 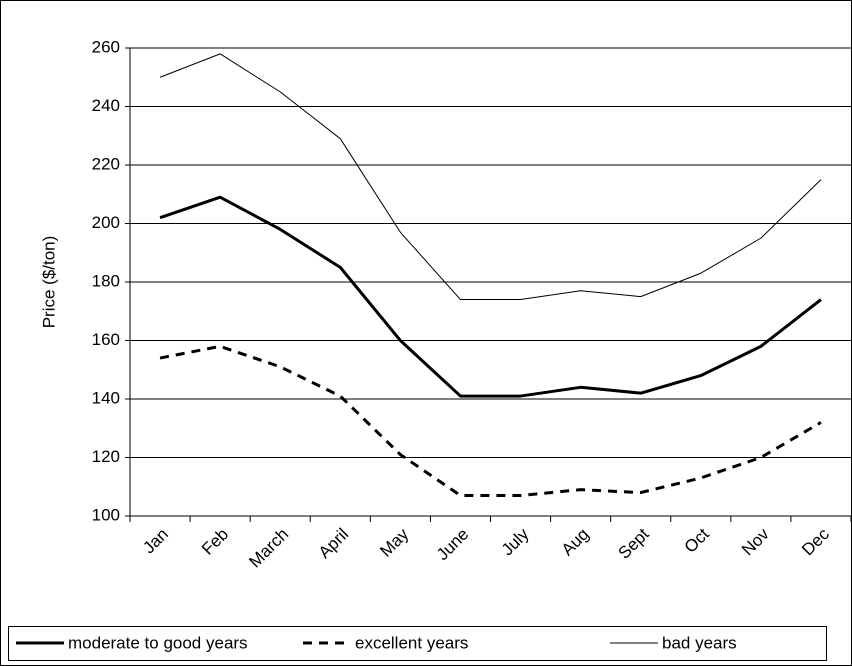 I want to click on legend-label: moderate to good years, so click(x=158, y=642).